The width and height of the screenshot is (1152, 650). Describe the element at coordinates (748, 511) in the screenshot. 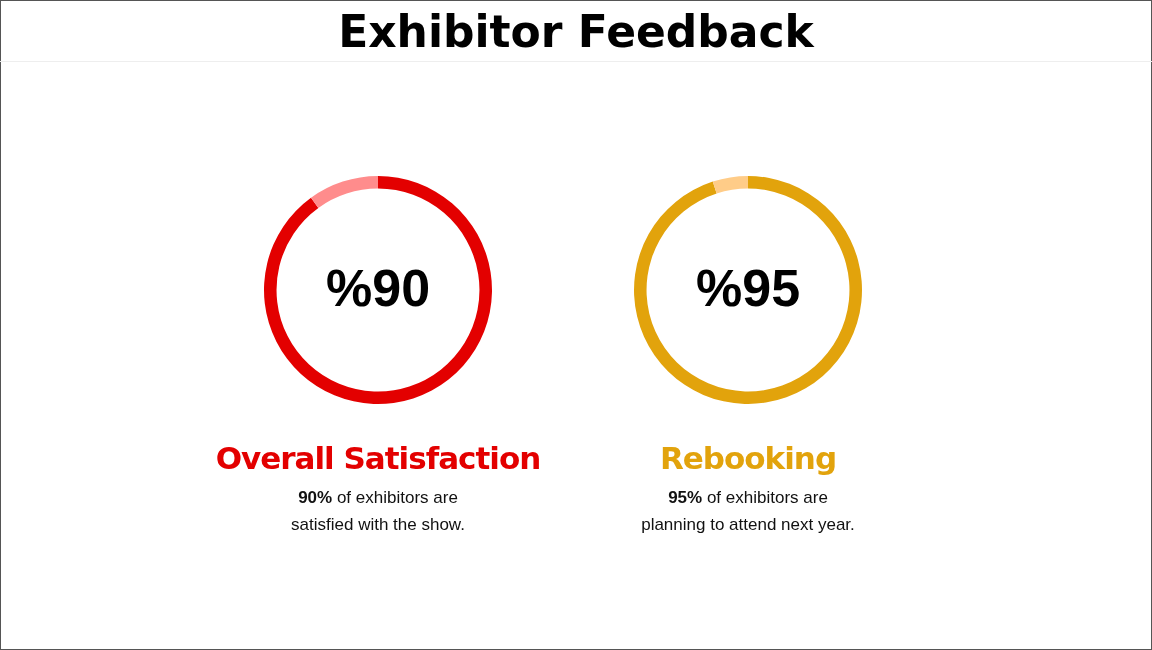

I see `text: 95% of exhibitors are planning to attend next year.` at that location.